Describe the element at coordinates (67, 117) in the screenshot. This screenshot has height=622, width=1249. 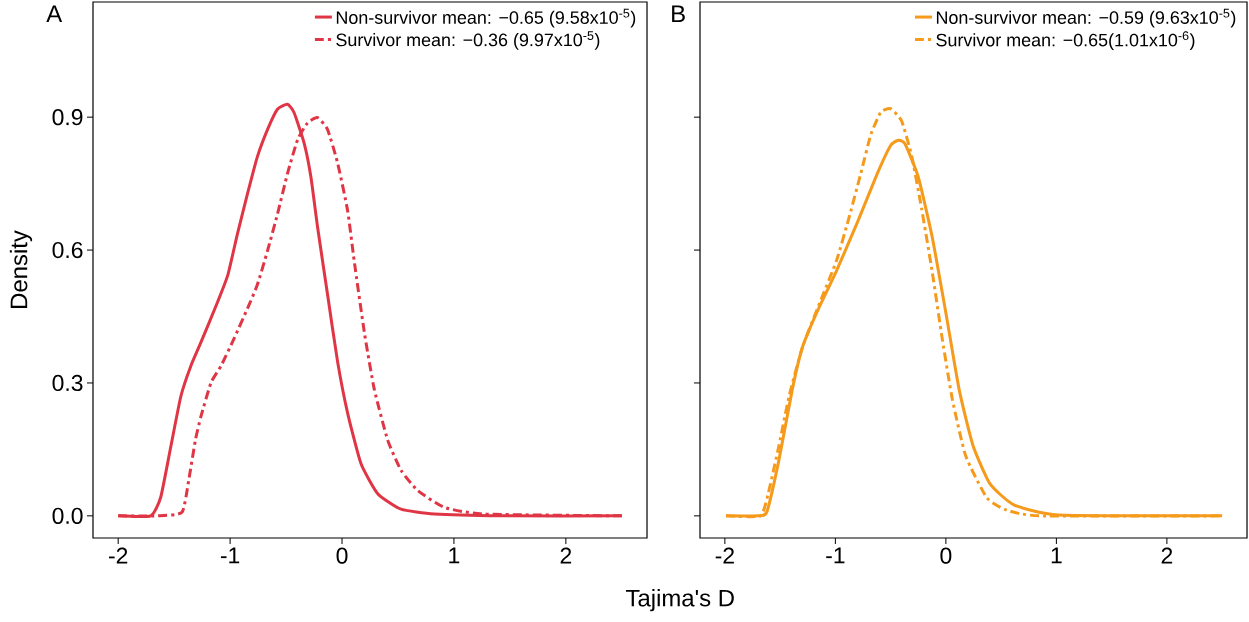
I see `y-tick-label: 0.9` at that location.